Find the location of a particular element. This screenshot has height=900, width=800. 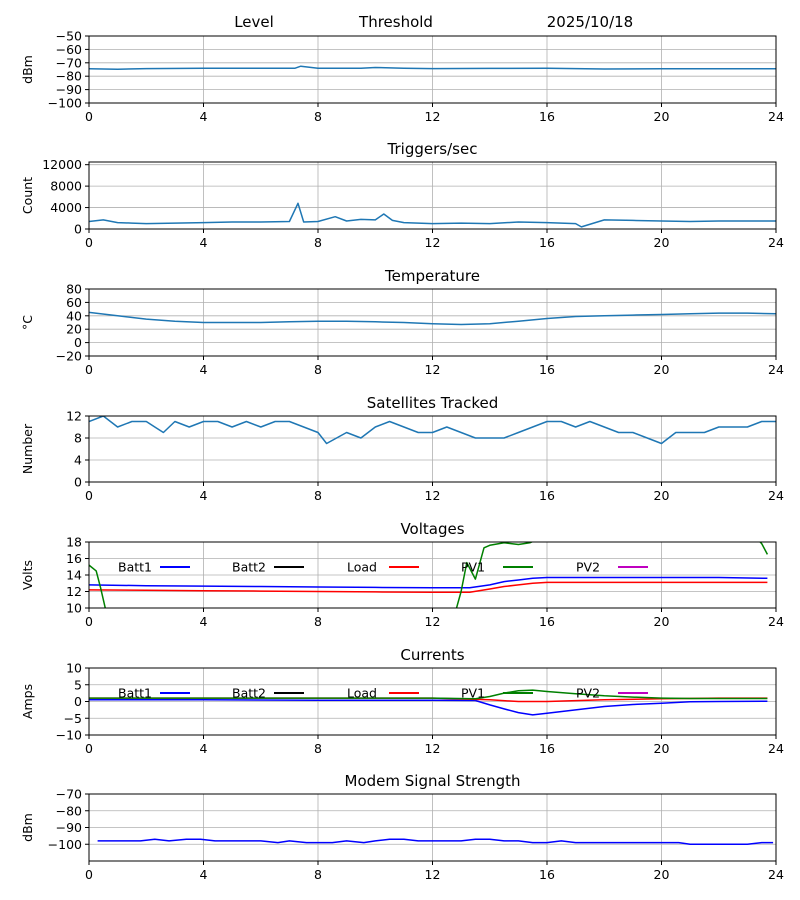

panel-title: Temperature is located at coordinates (432, 276).